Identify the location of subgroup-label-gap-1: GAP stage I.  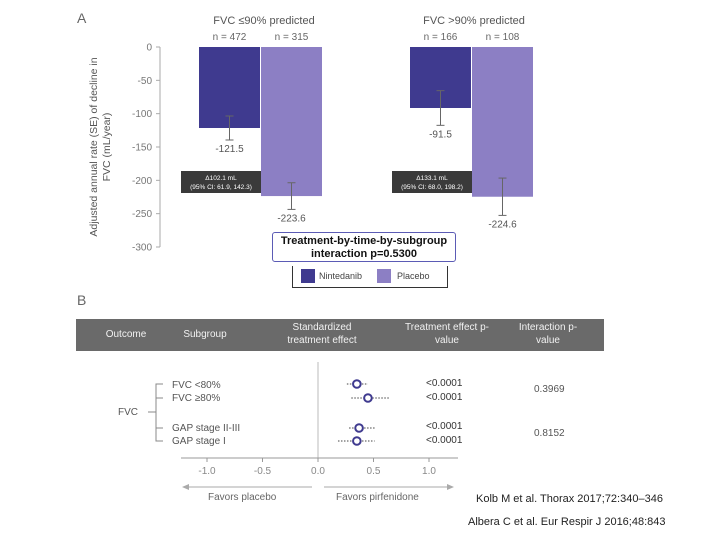
(199, 441).